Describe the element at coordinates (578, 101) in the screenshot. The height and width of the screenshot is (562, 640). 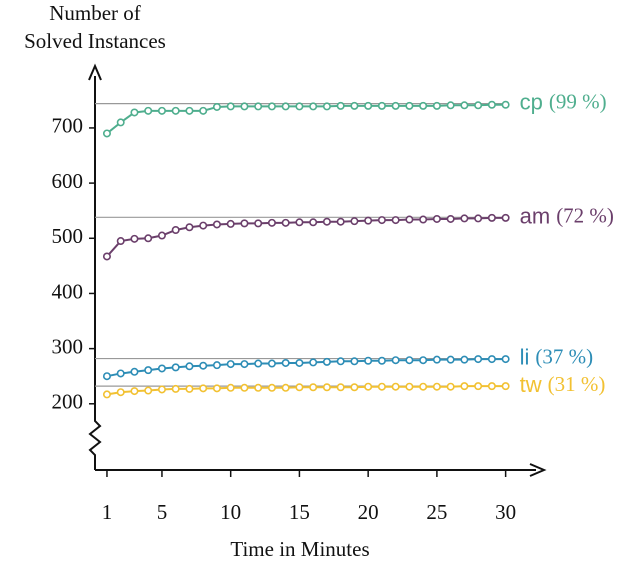
I see `series-share: (99 %)` at that location.